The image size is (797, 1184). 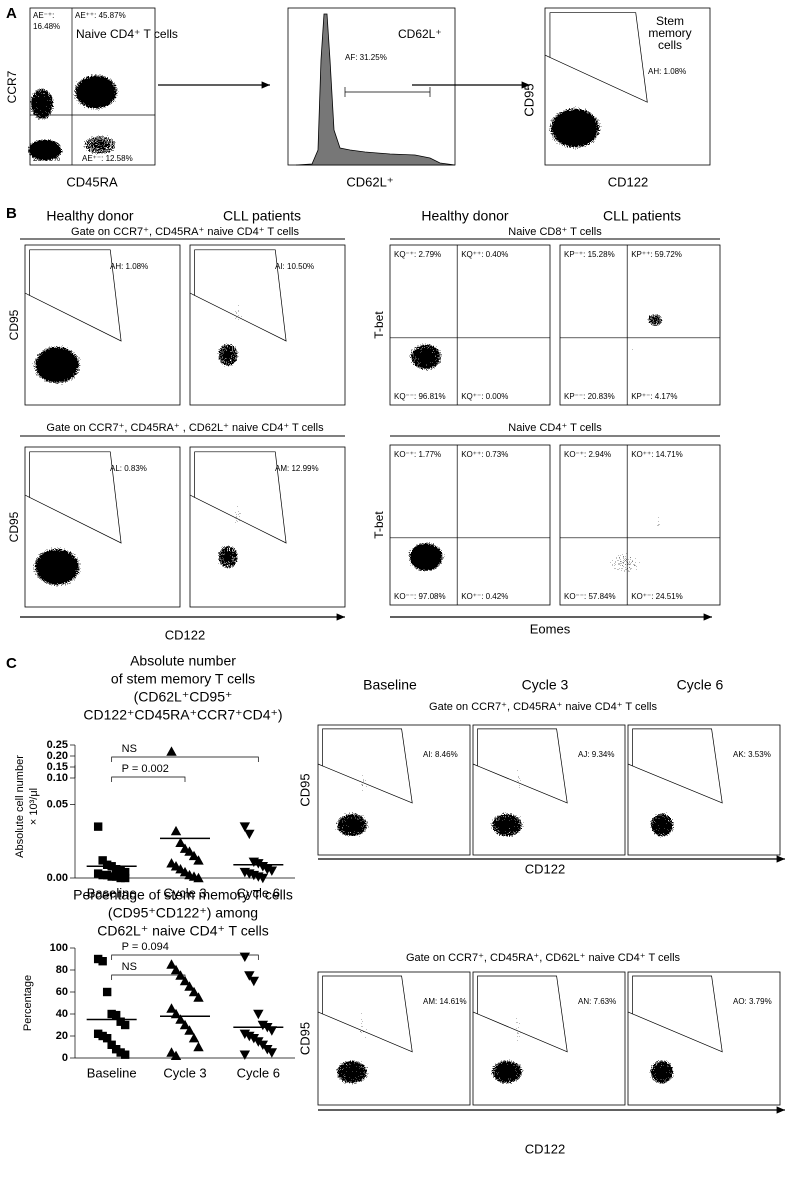 What do you see at coordinates (28, 1003) in the screenshot?
I see `axis-label: Percentage` at bounding box center [28, 1003].